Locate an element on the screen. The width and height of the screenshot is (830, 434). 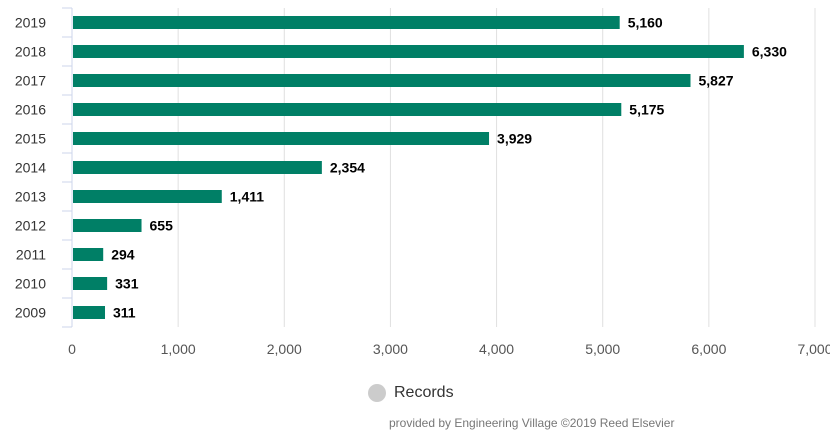
data-label-2013: 1,411 is located at coordinates (247, 197).